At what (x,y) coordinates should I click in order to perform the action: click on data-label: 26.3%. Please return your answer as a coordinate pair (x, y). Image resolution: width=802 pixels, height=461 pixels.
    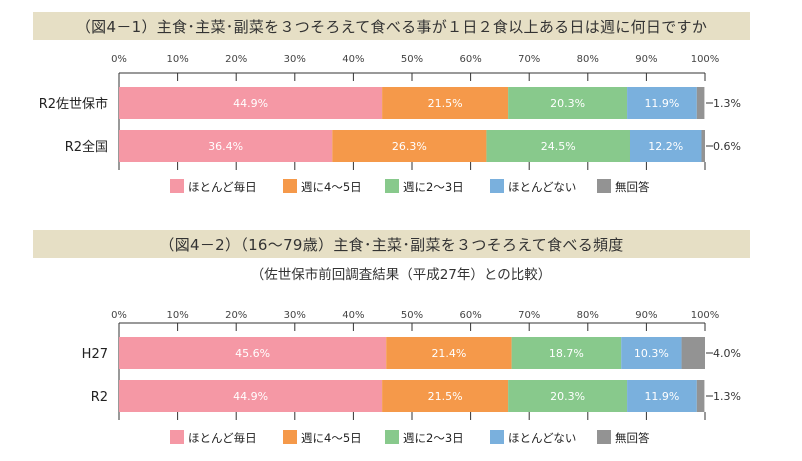
    Looking at the image, I should click on (409, 146).